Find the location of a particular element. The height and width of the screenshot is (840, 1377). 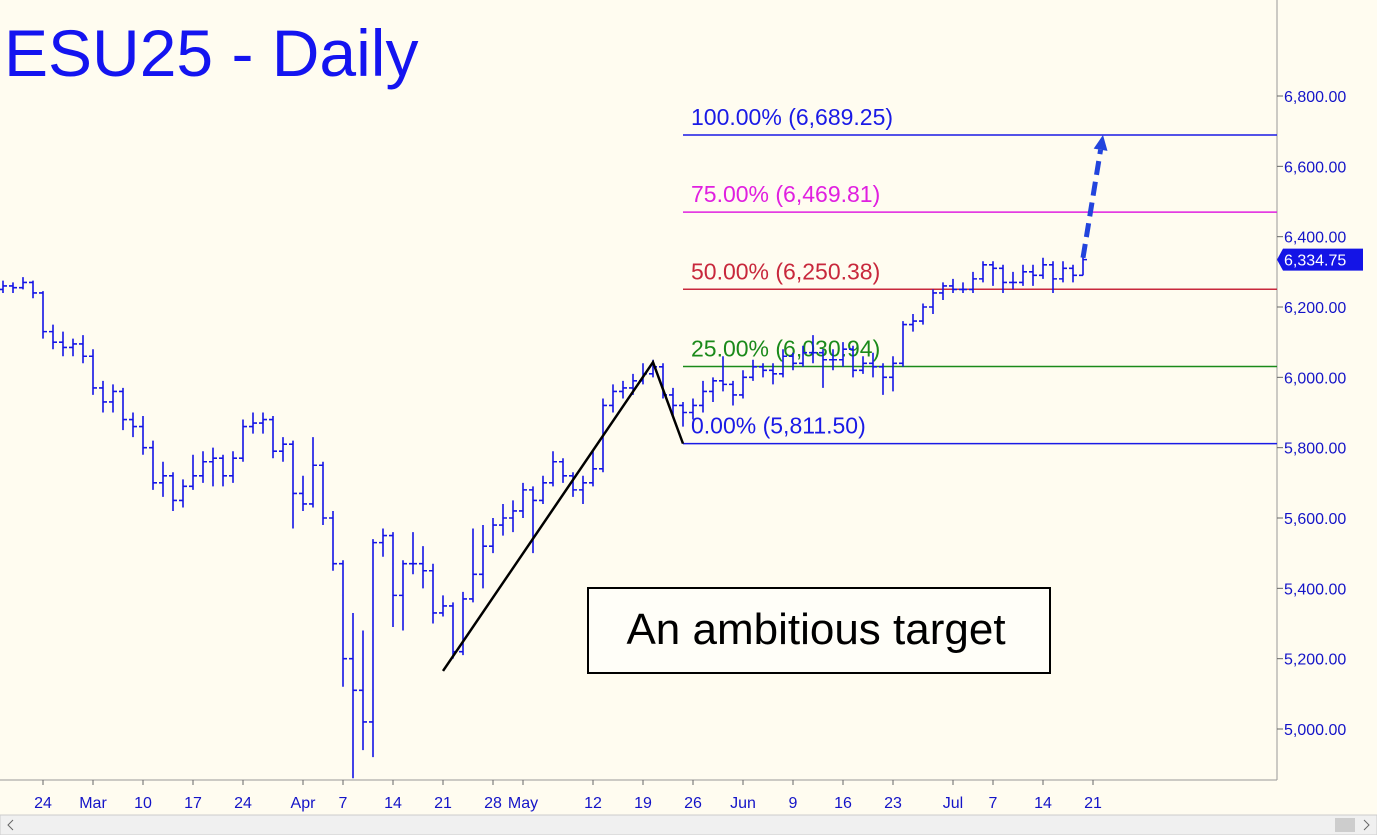

y-tick-label: 5,000.00 is located at coordinates (1315, 730).